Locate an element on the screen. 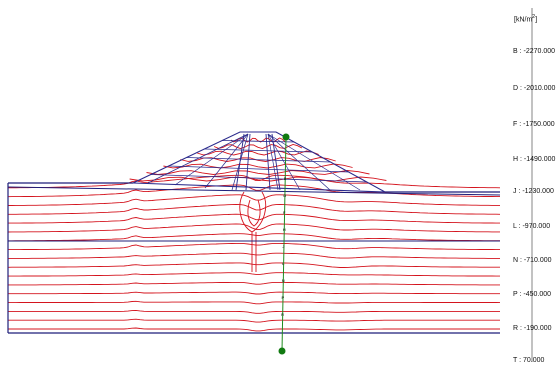  legend-item: J : -1230.000 is located at coordinates (533, 191).